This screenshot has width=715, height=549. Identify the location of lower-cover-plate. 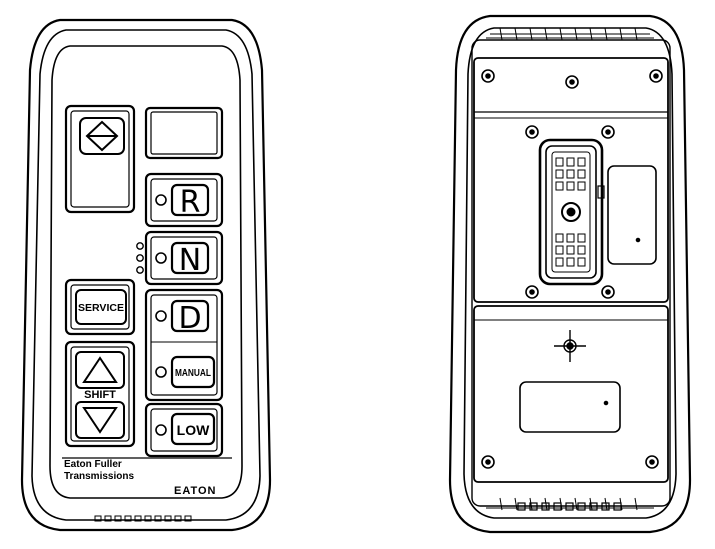
(571, 394).